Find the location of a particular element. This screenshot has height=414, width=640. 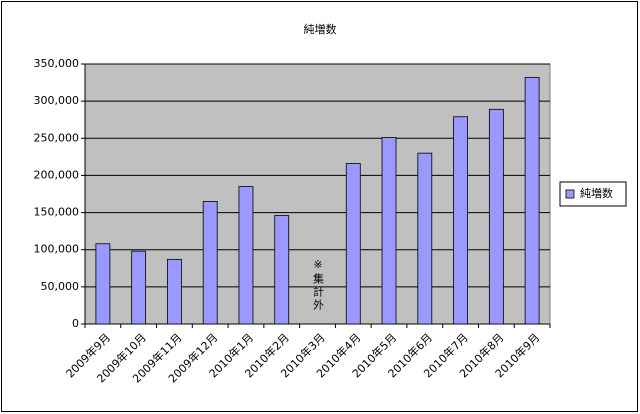

y-tick-label: 50,000 is located at coordinates (60, 286).